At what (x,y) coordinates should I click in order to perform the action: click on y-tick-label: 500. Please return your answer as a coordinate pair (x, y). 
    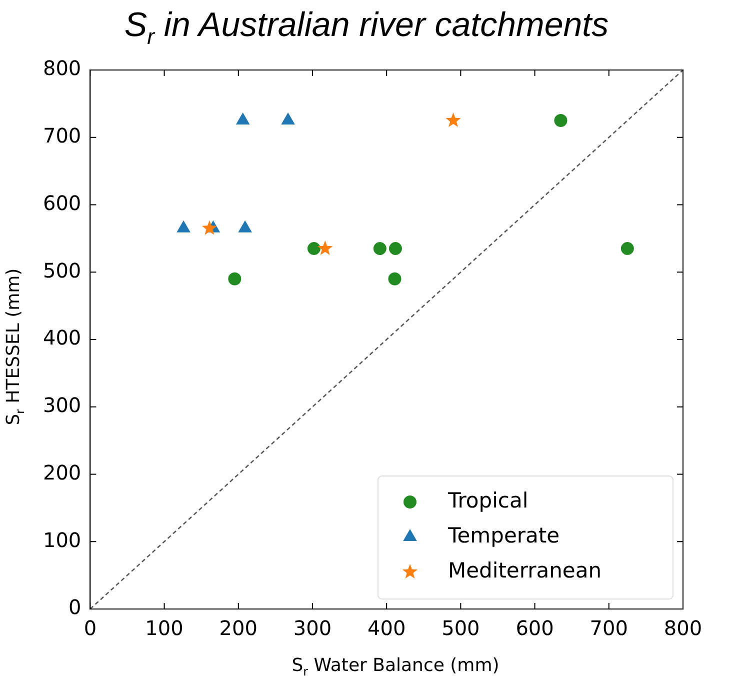
    Looking at the image, I should click on (62, 270).